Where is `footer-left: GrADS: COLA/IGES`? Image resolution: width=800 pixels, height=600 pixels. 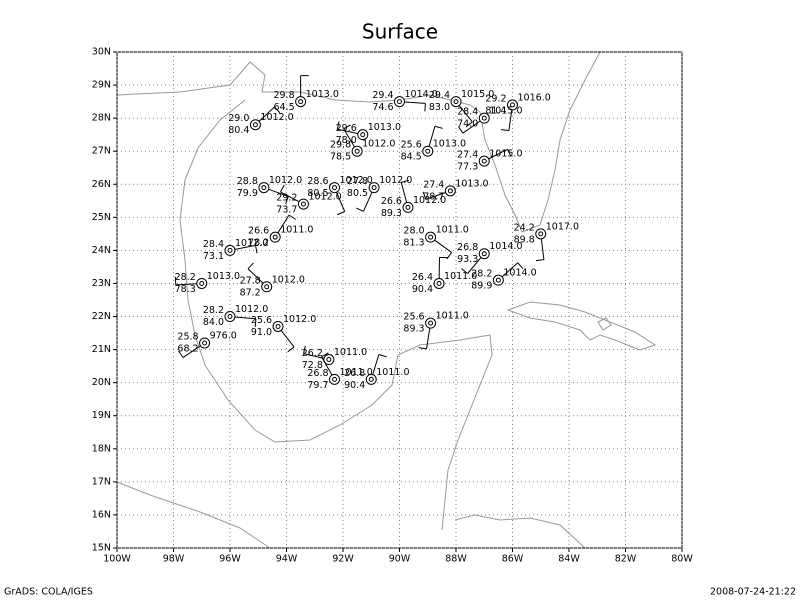
footer-left: GrADS: COLA/IGES is located at coordinates (48, 592).